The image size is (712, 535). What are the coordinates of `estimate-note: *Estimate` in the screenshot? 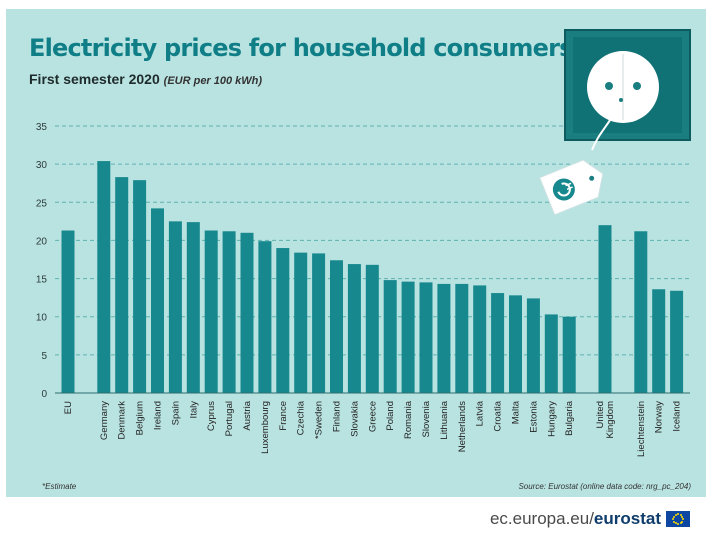 It's located at (59, 486).